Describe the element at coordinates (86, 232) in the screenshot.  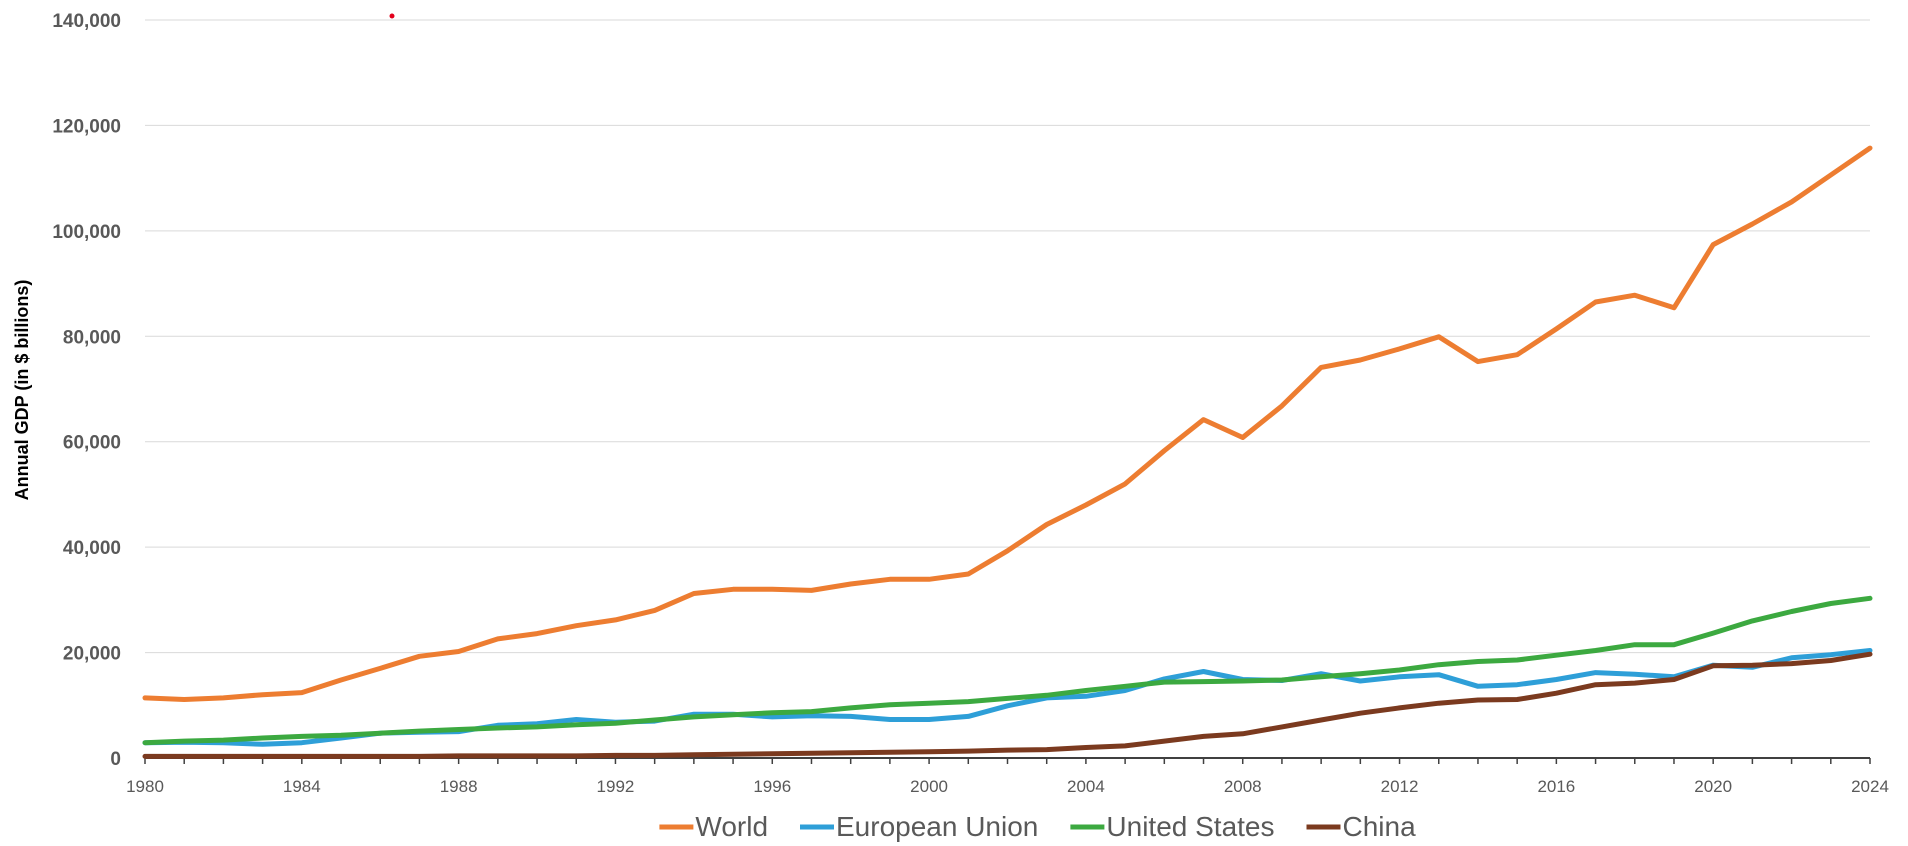
I see `y-tick-label: 100,000` at that location.